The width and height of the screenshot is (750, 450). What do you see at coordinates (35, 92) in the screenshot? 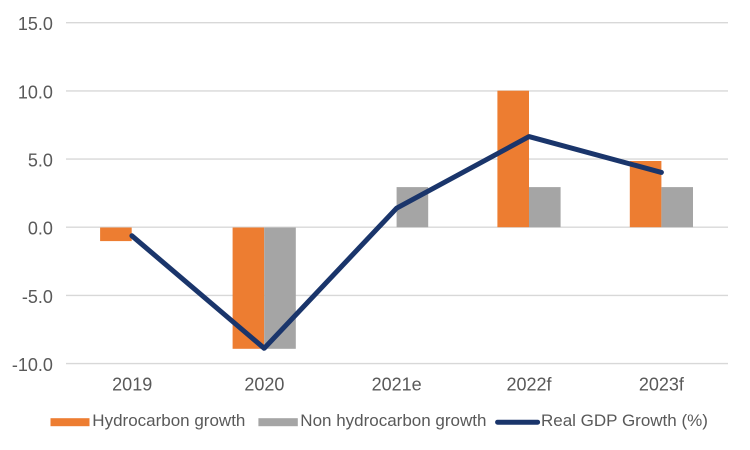
I see `svg-text: 10.0` at bounding box center [35, 92].